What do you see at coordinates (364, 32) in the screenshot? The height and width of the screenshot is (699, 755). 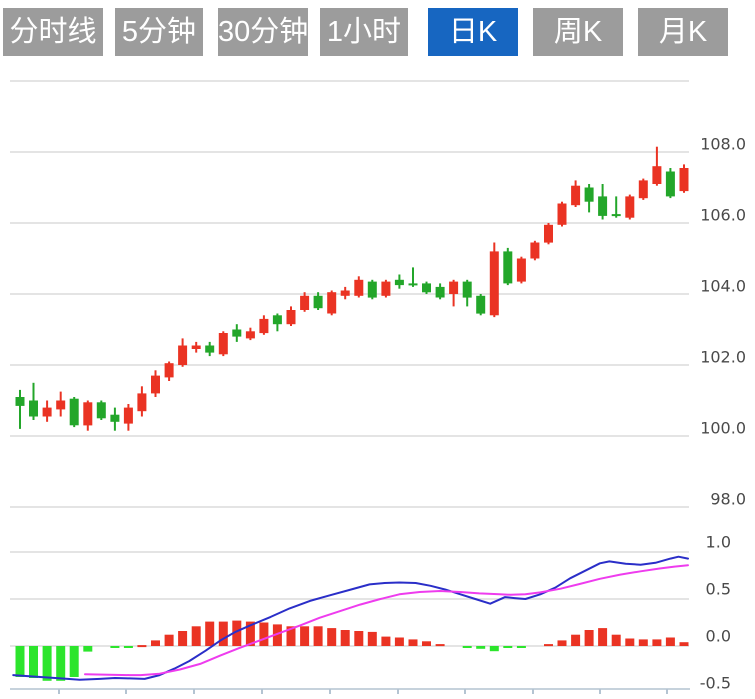 I see `tab-1hour: 1小时` at bounding box center [364, 32].